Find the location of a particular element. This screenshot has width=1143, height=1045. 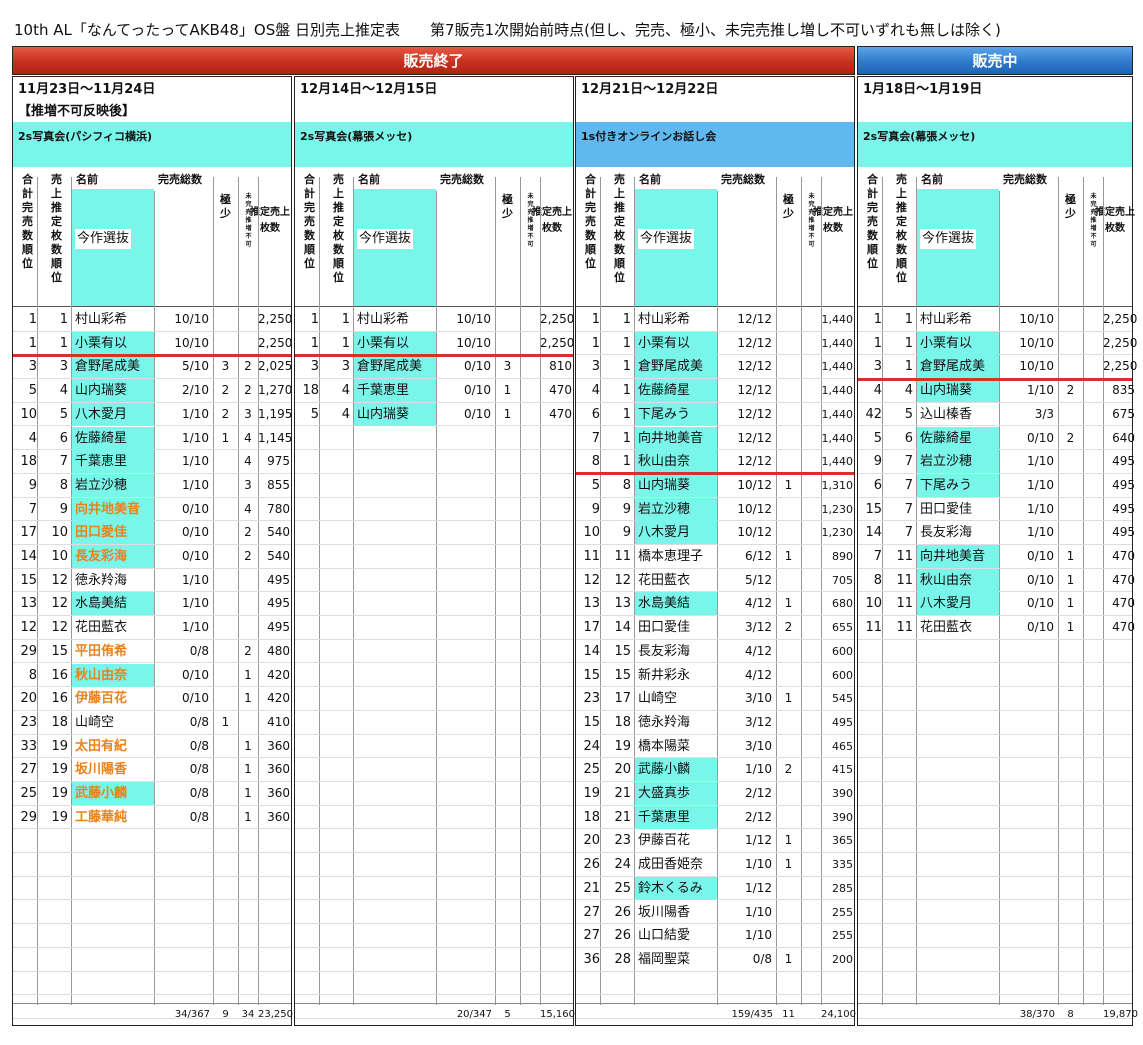

table-row: 19 21 大盛真歩 2/12 390 is located at coordinates (715, 794).